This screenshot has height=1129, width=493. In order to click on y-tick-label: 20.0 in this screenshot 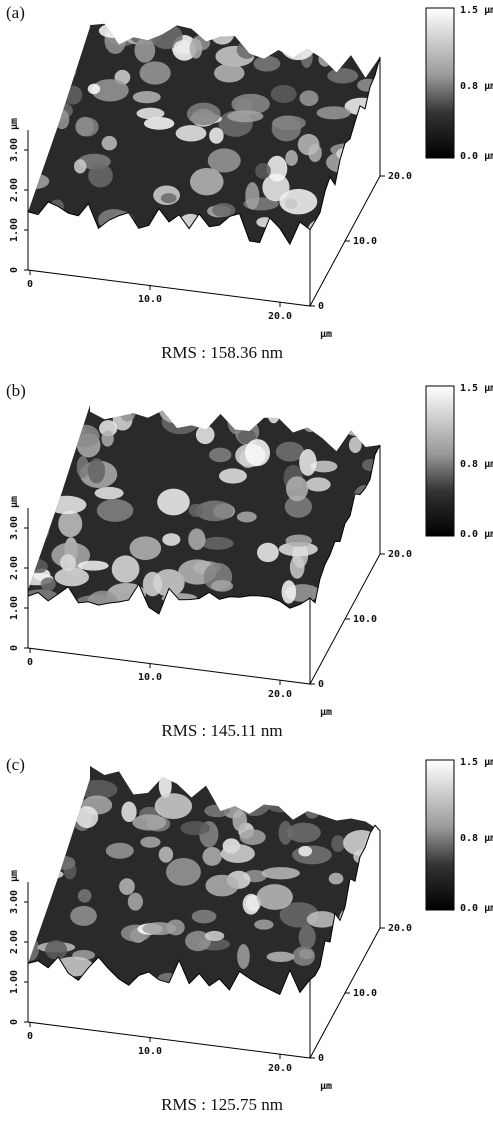, I will do `click(400, 554)`.